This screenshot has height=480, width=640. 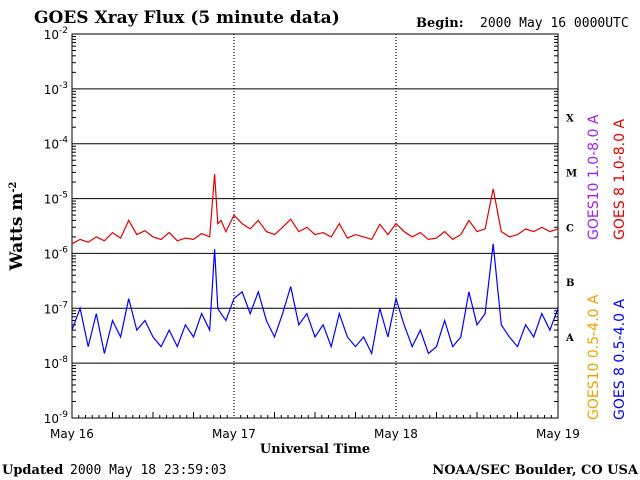 What do you see at coordinates (32, 470) in the screenshot?
I see `footer-updated-label: Updated` at bounding box center [32, 470].